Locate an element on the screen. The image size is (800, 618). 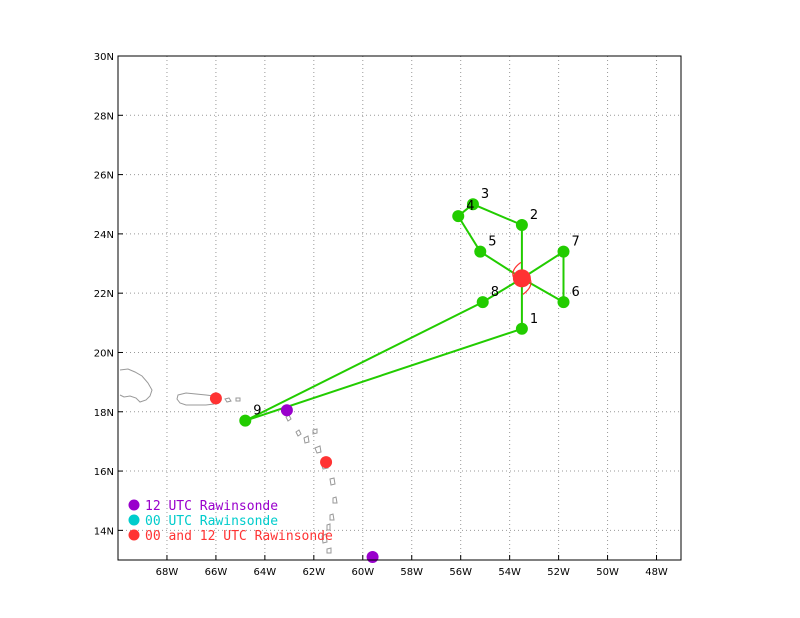
storm-center-layer is located at coordinates (522, 278).